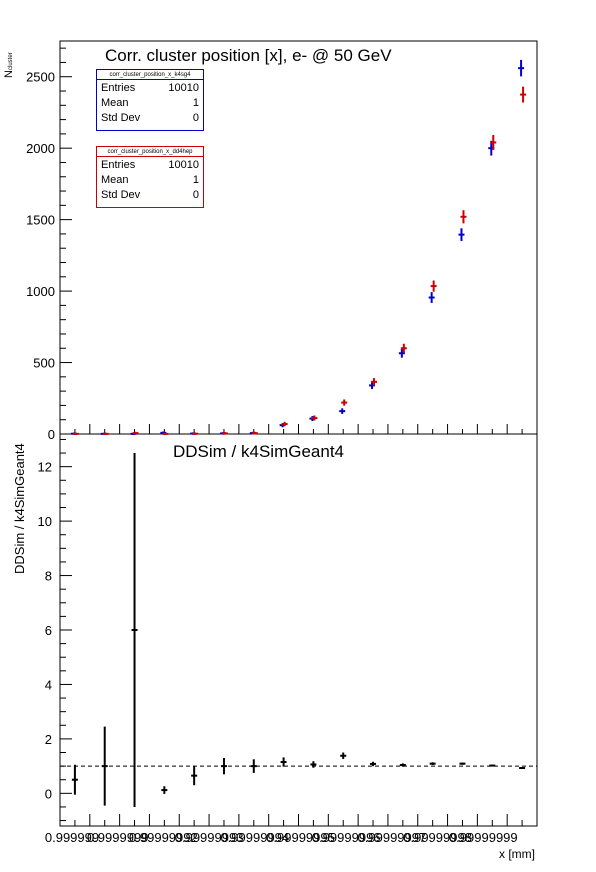 The height and width of the screenshot is (872, 596). I want to click on x-tick-label: 0.99999995, so click(300, 837).